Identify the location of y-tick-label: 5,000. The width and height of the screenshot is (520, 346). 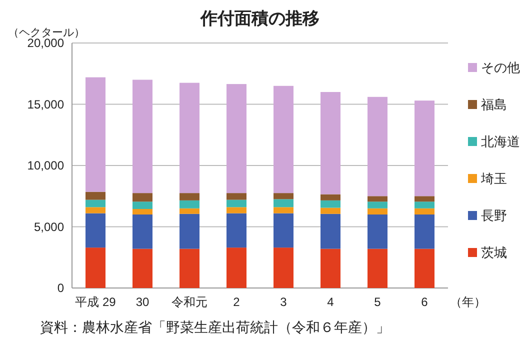
(49, 227).